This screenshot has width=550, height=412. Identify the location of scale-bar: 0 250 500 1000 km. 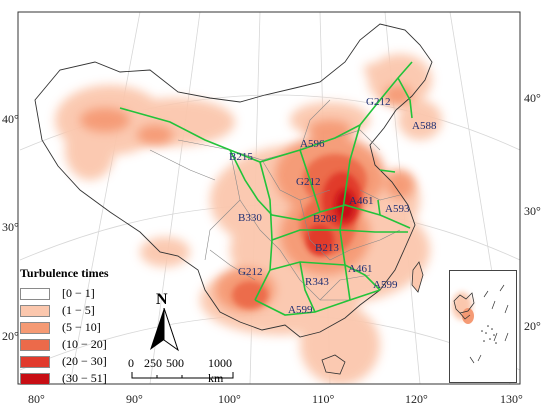
(183, 370).